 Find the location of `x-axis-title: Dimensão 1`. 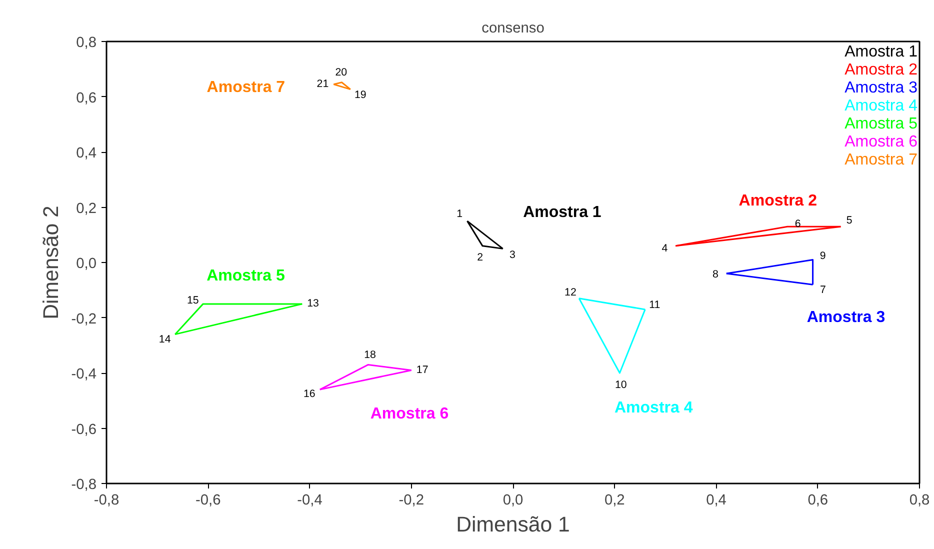

x-axis-title: Dimensão 1 is located at coordinates (513, 524).